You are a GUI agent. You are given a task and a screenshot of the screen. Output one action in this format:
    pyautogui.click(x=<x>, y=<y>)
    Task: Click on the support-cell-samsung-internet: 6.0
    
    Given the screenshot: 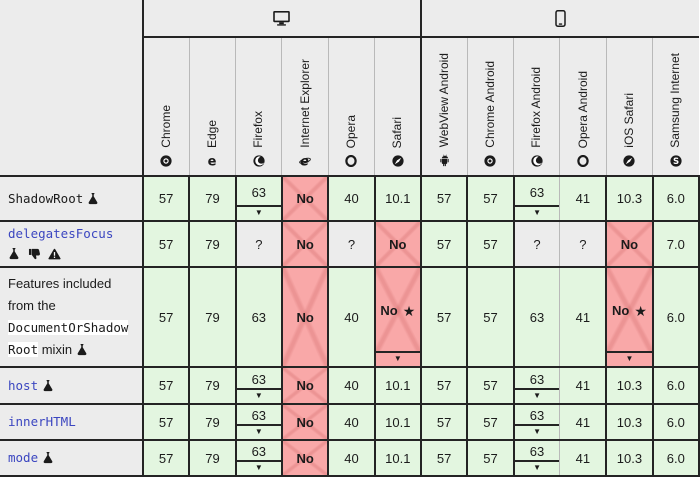 What is the action you would take?
    pyautogui.click(x=675, y=458)
    